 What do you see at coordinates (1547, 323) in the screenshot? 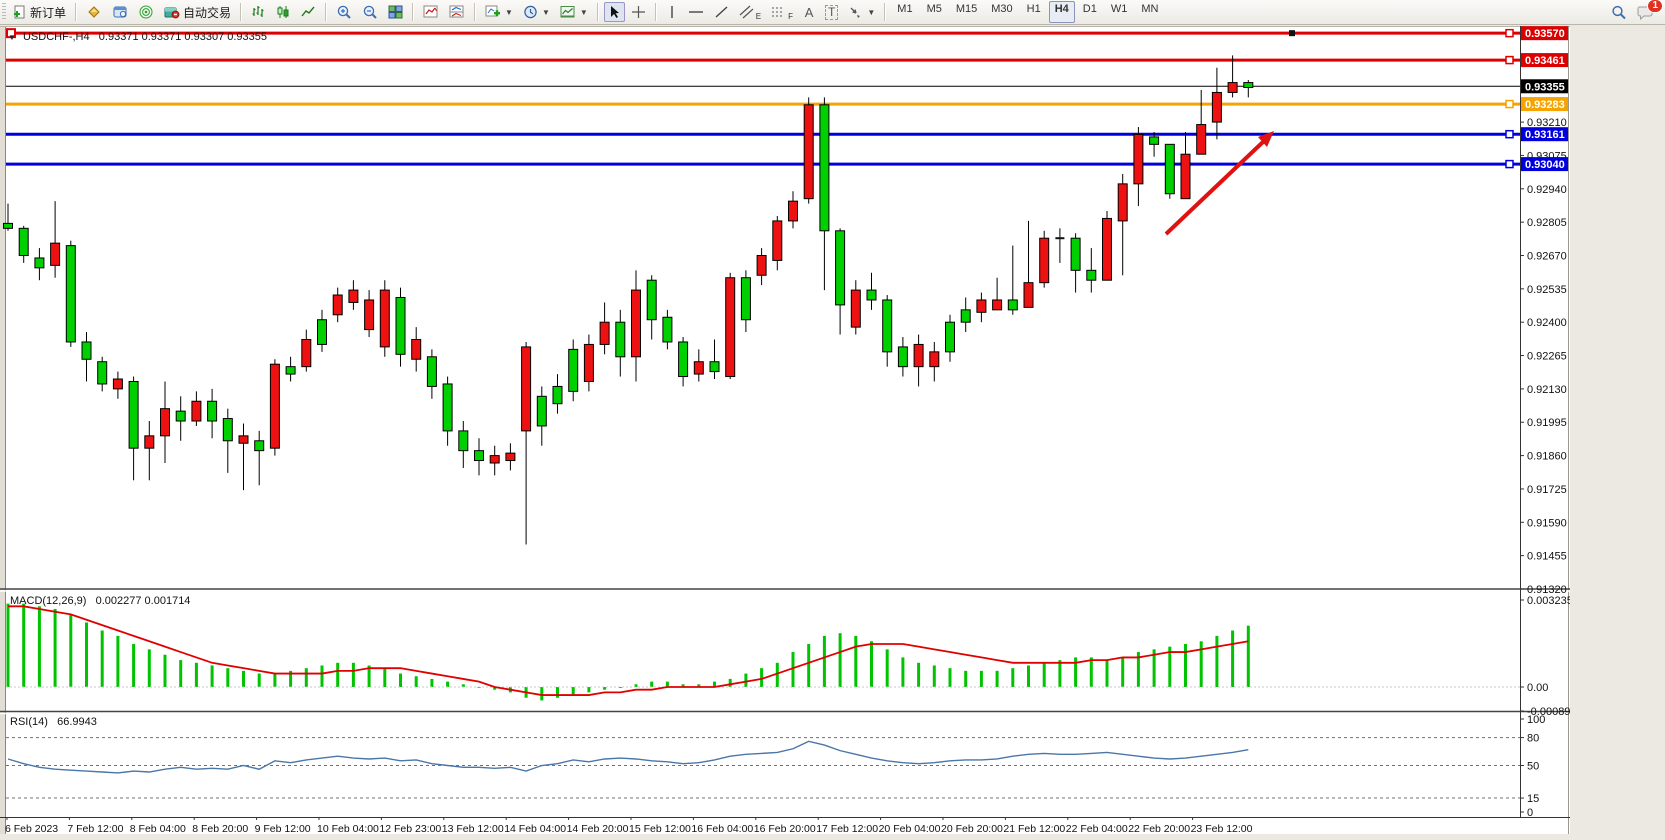
I see `price-tick-label: 0.92400` at bounding box center [1547, 323].